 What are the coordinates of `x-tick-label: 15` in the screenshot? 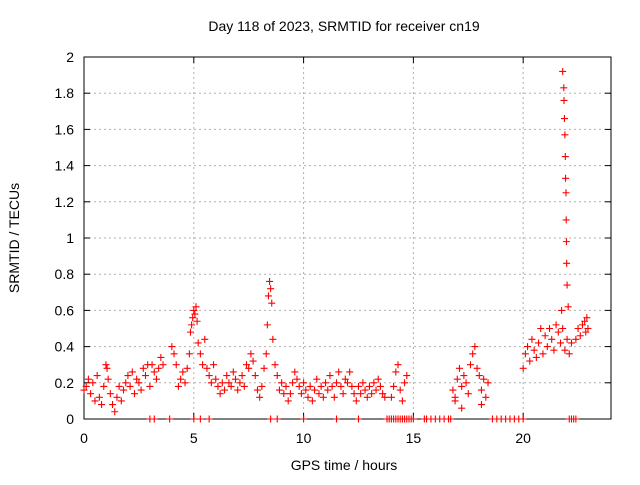 It's located at (414, 438).